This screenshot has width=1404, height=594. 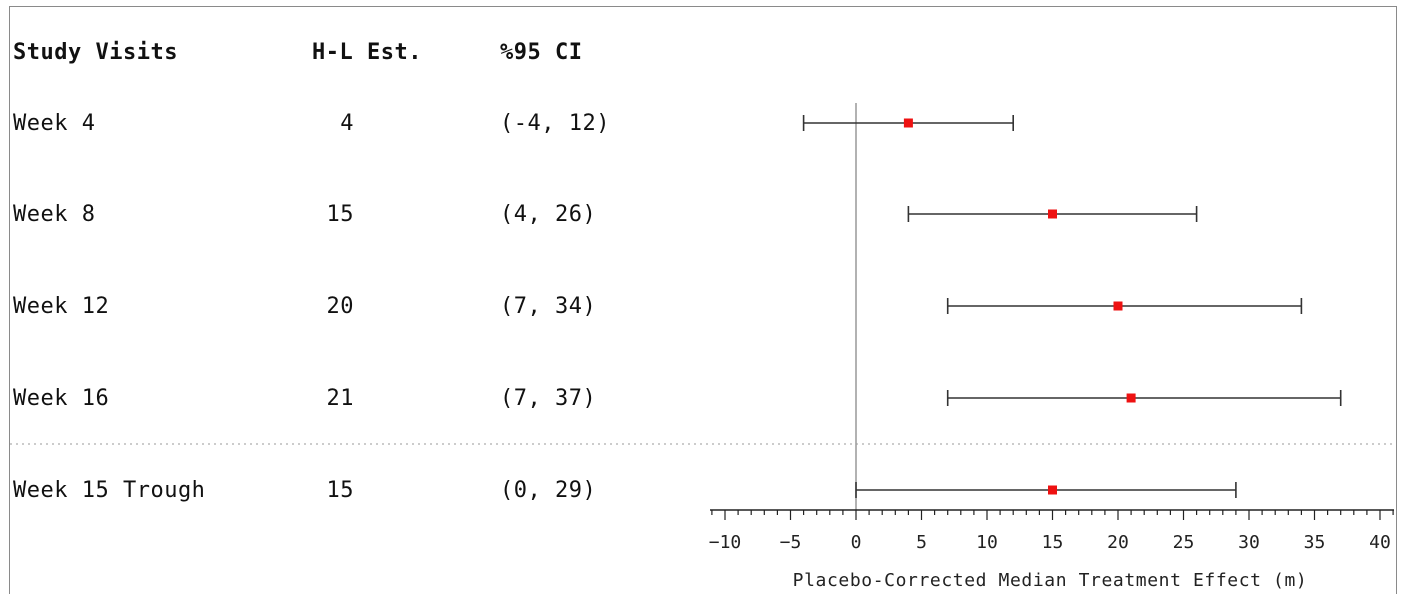 I want to click on row-2-estimate: 15, so click(x=340, y=214).